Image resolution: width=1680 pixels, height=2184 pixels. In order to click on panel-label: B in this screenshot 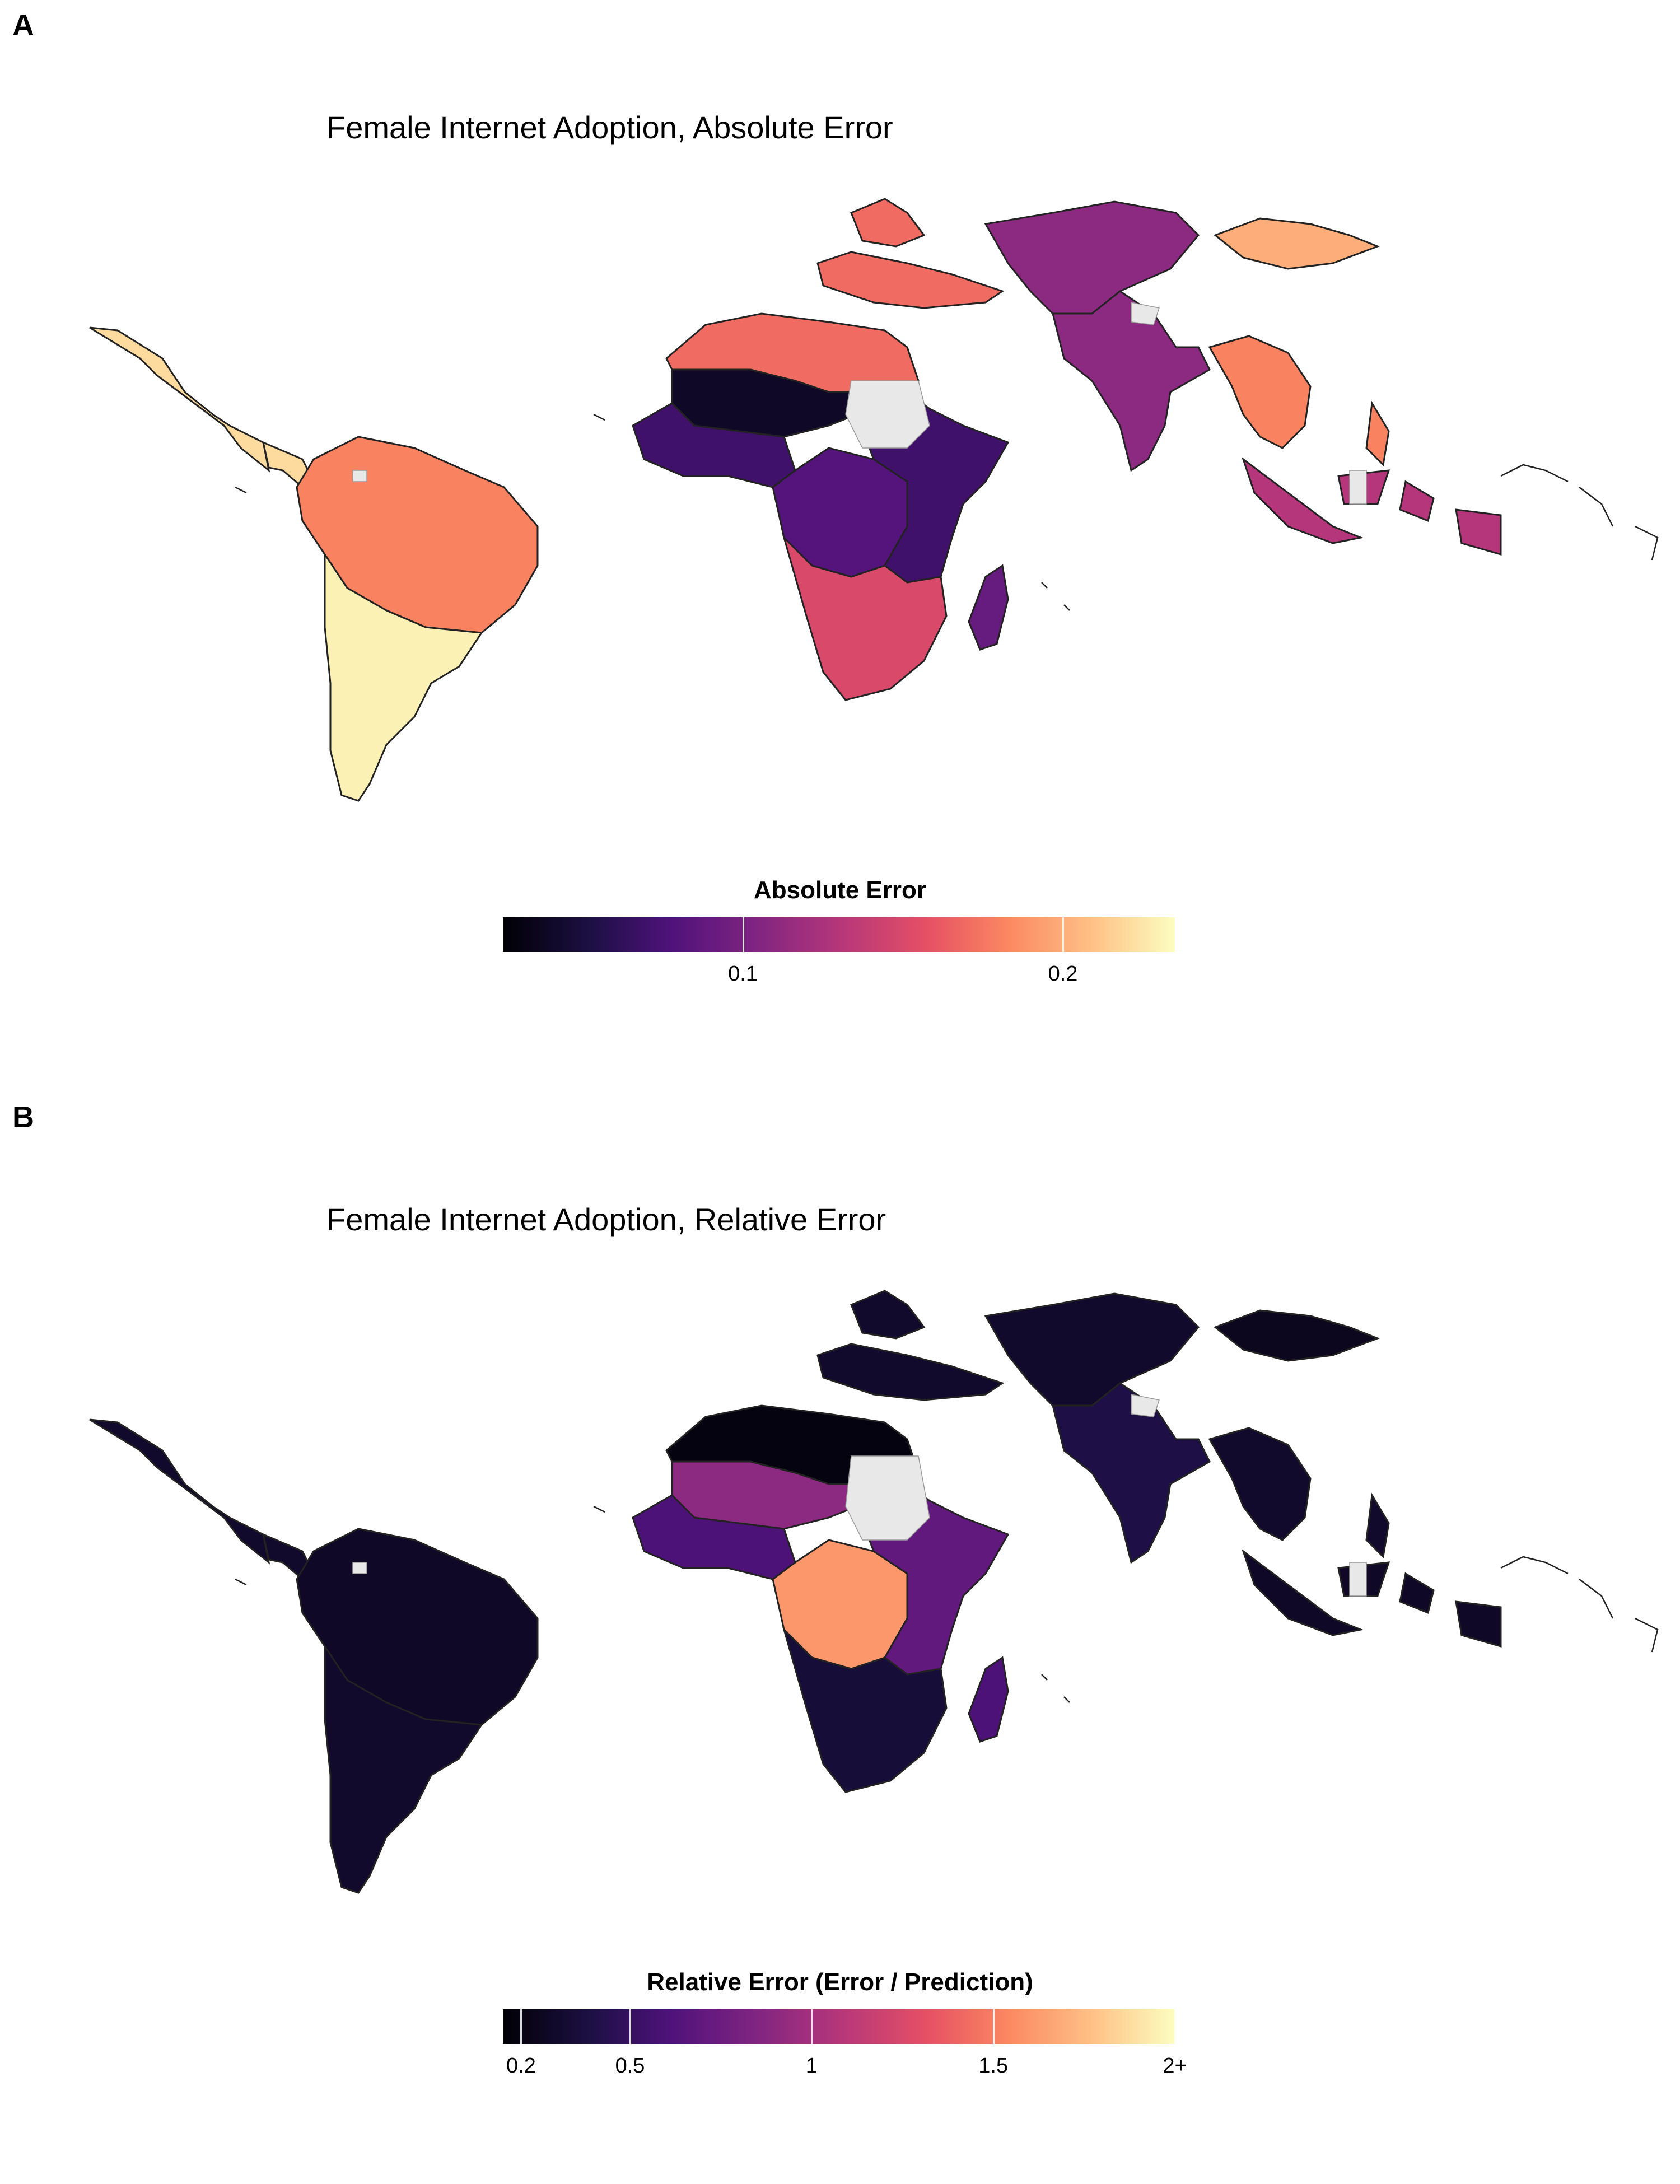, I will do `click(23, 1117)`.